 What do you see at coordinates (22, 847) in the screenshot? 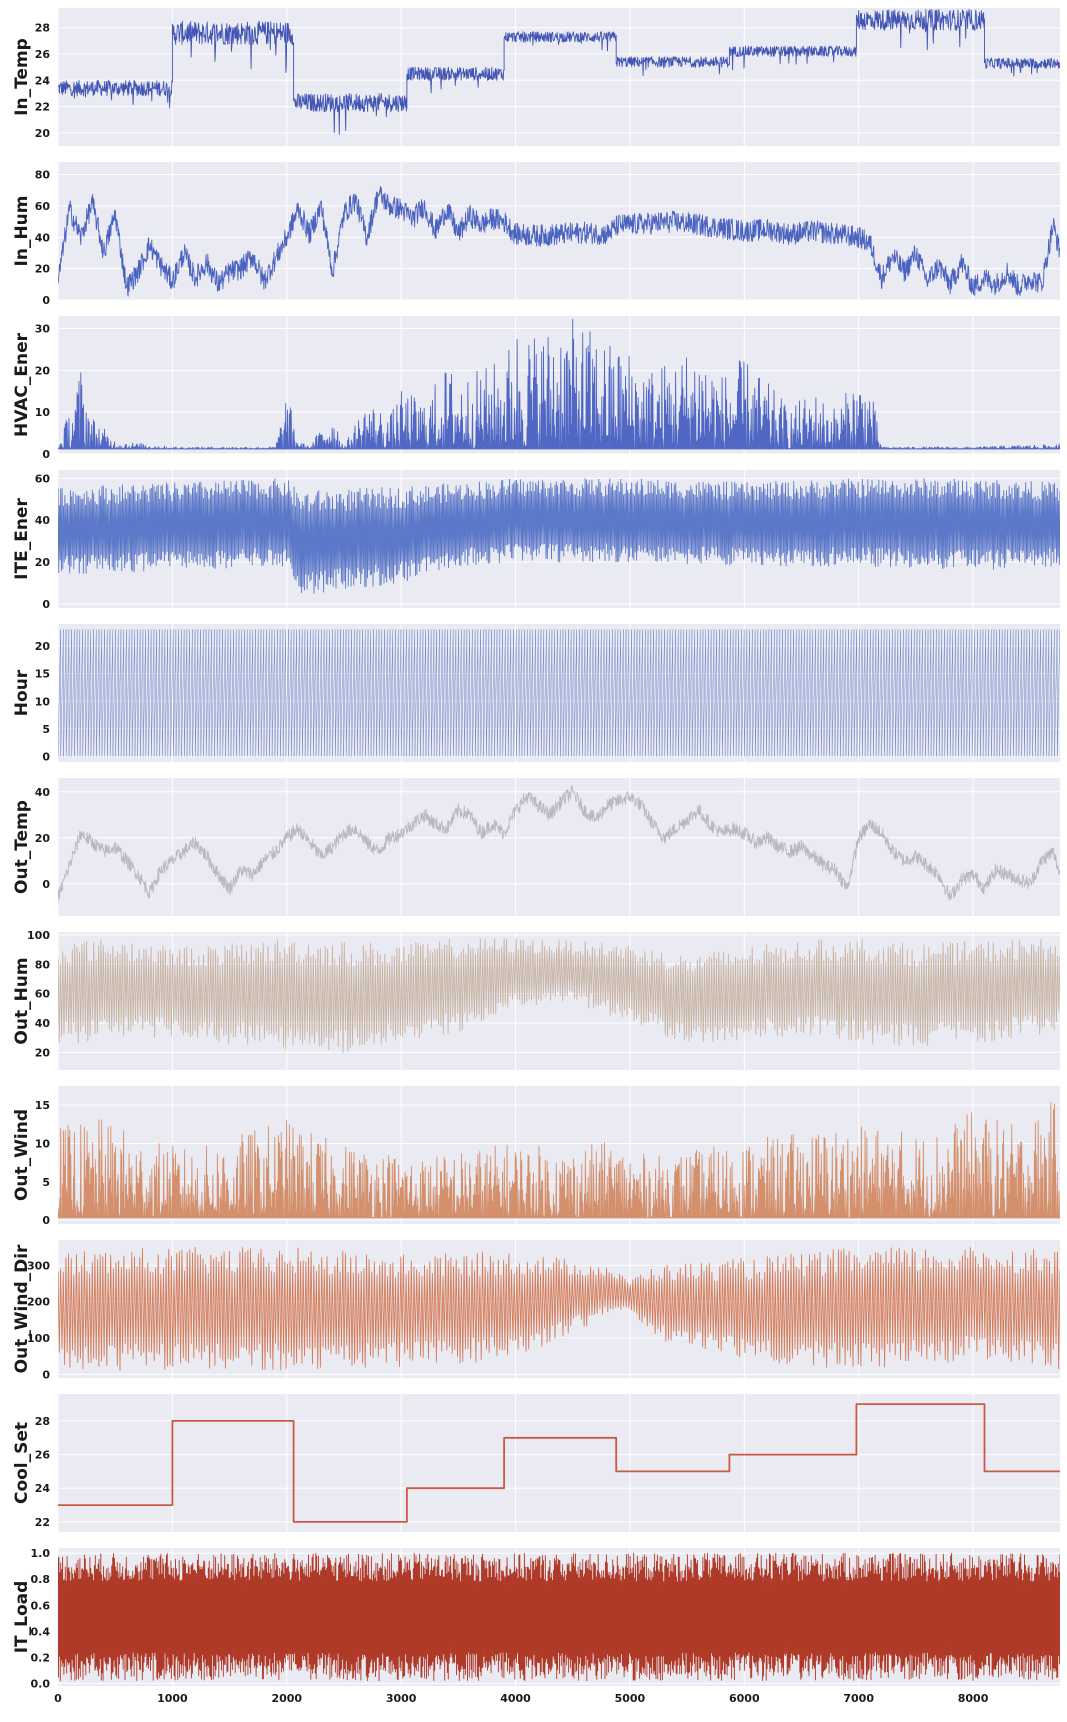
I see `y-axis-label: Out_Temp` at bounding box center [22, 847].